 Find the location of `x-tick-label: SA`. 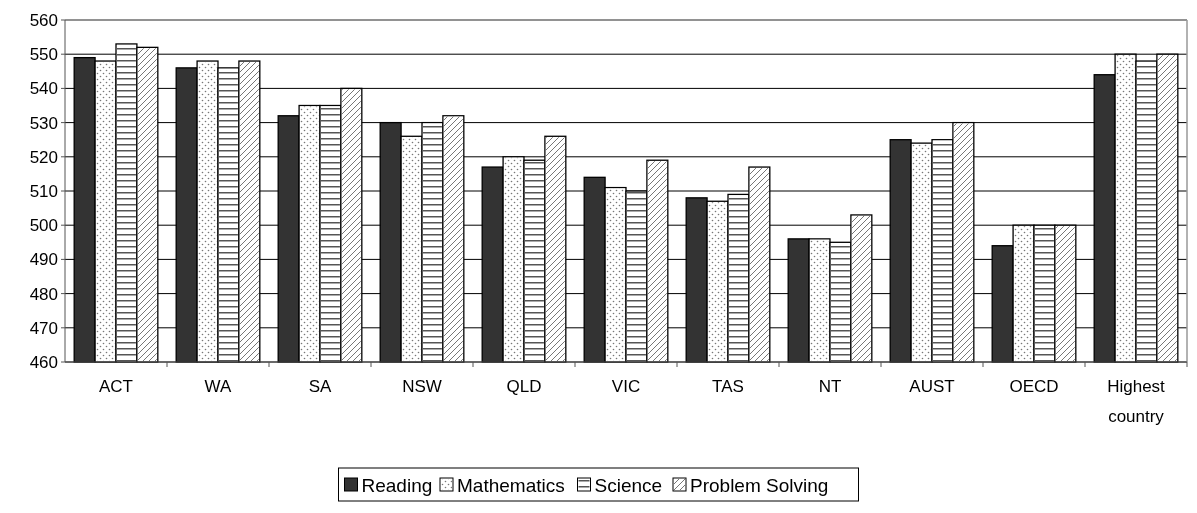

x-tick-label: SA is located at coordinates (320, 386).